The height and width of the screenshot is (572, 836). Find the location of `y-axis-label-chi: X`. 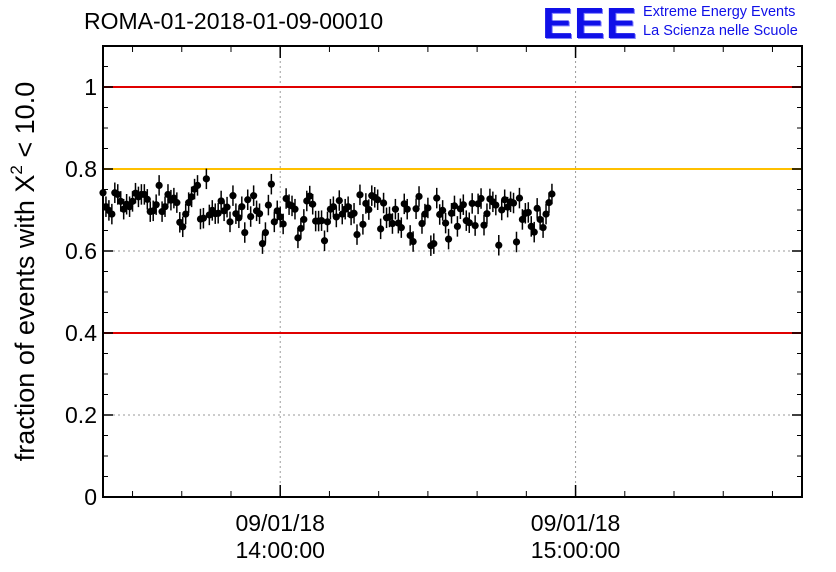

y-axis-label-chi: X is located at coordinates (25, 184).